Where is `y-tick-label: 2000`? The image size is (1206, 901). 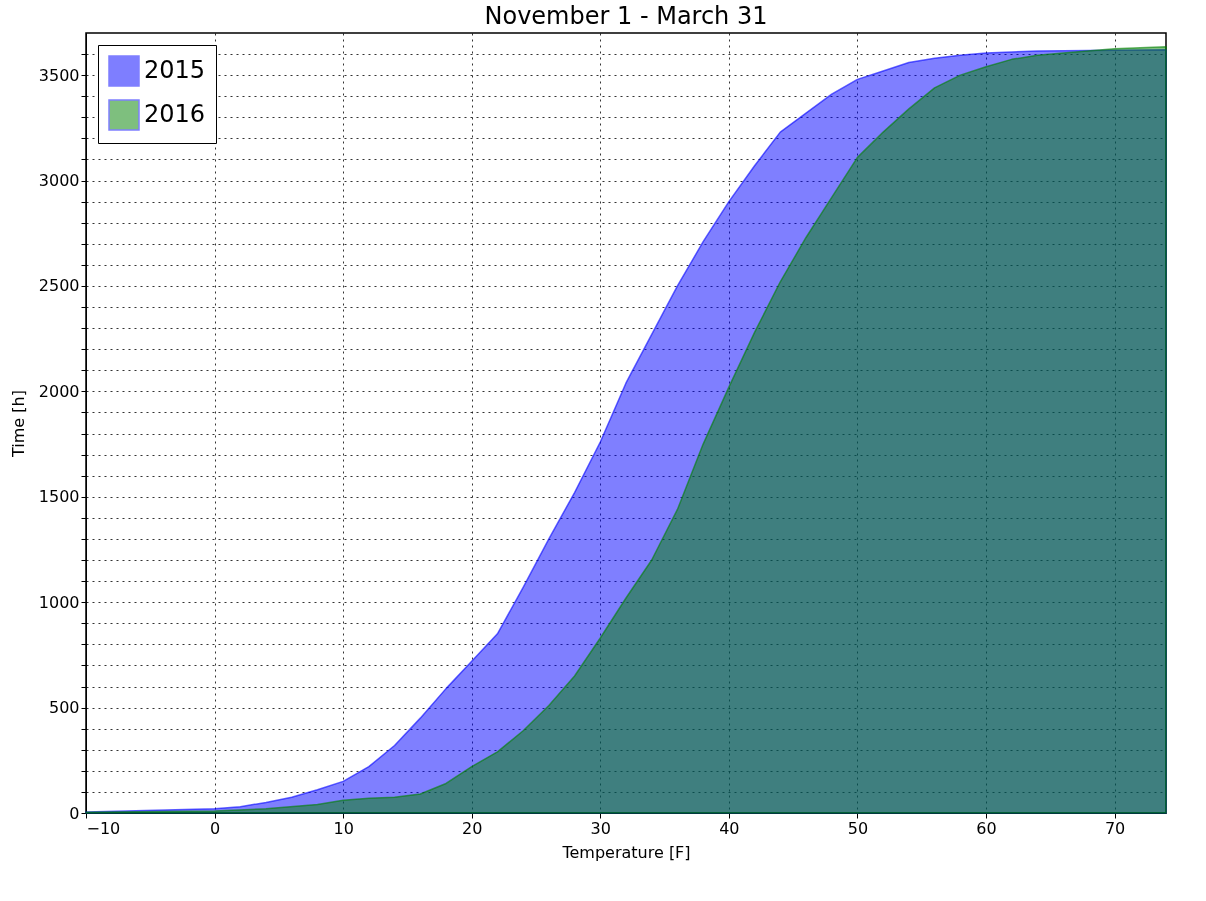
y-tick-label: 2000 is located at coordinates (59, 391).